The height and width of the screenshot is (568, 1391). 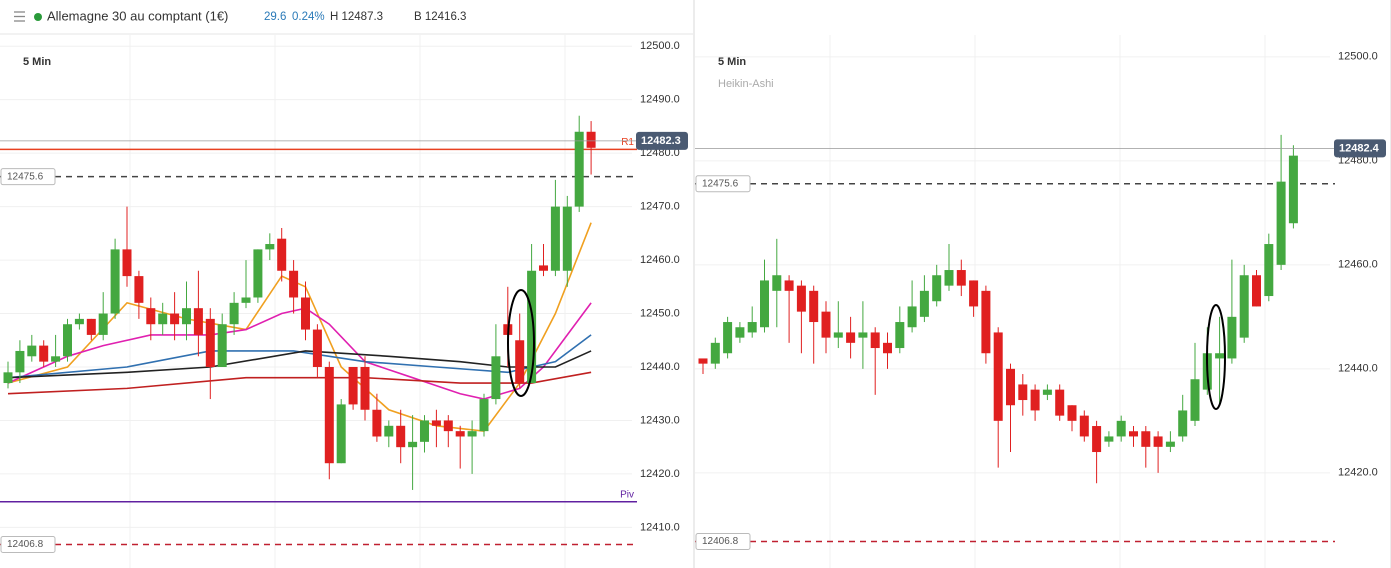 What do you see at coordinates (660, 313) in the screenshot?
I see `y-tick-label: 12450.0` at bounding box center [660, 313].